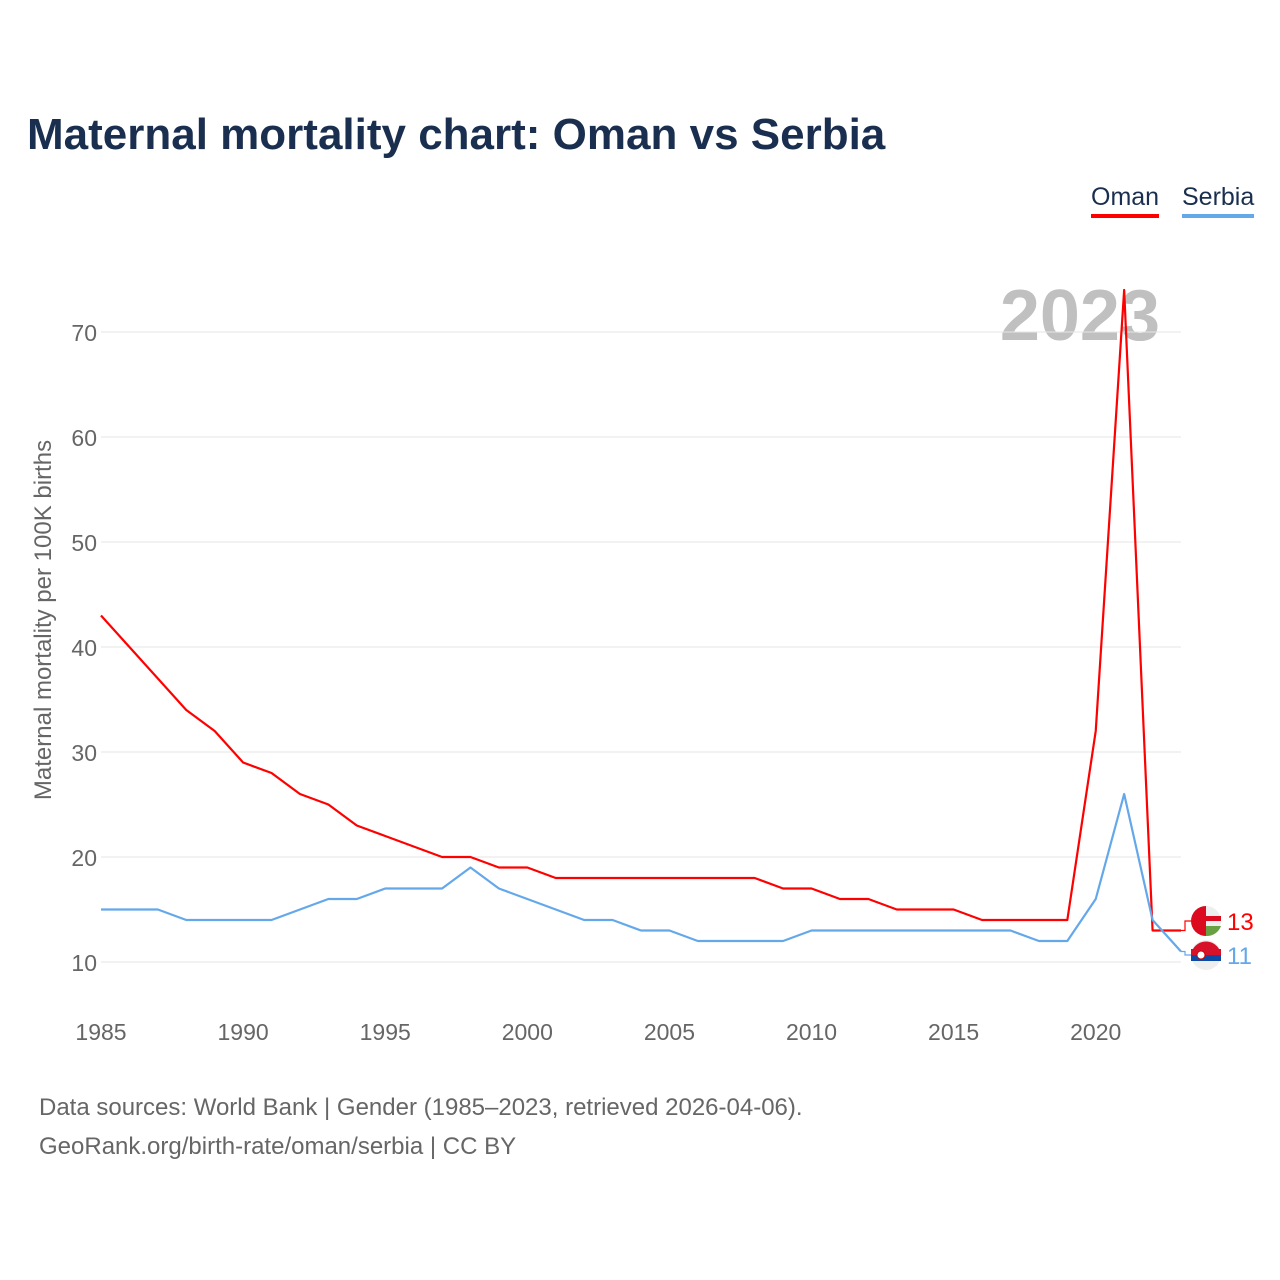 The width and height of the screenshot is (1280, 1280). I want to click on x-tick-label: 2000, so click(527, 1032).